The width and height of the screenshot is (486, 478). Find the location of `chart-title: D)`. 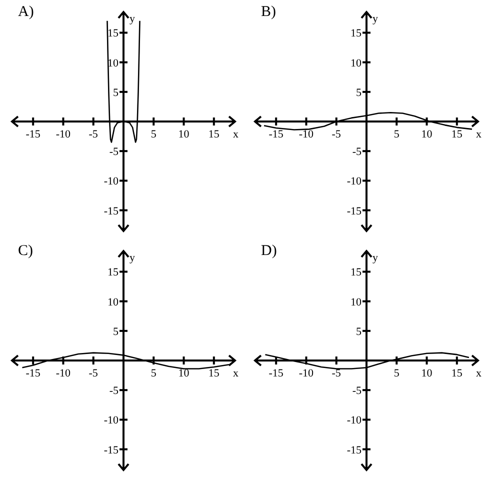

chart-title: D) is located at coordinates (269, 251).